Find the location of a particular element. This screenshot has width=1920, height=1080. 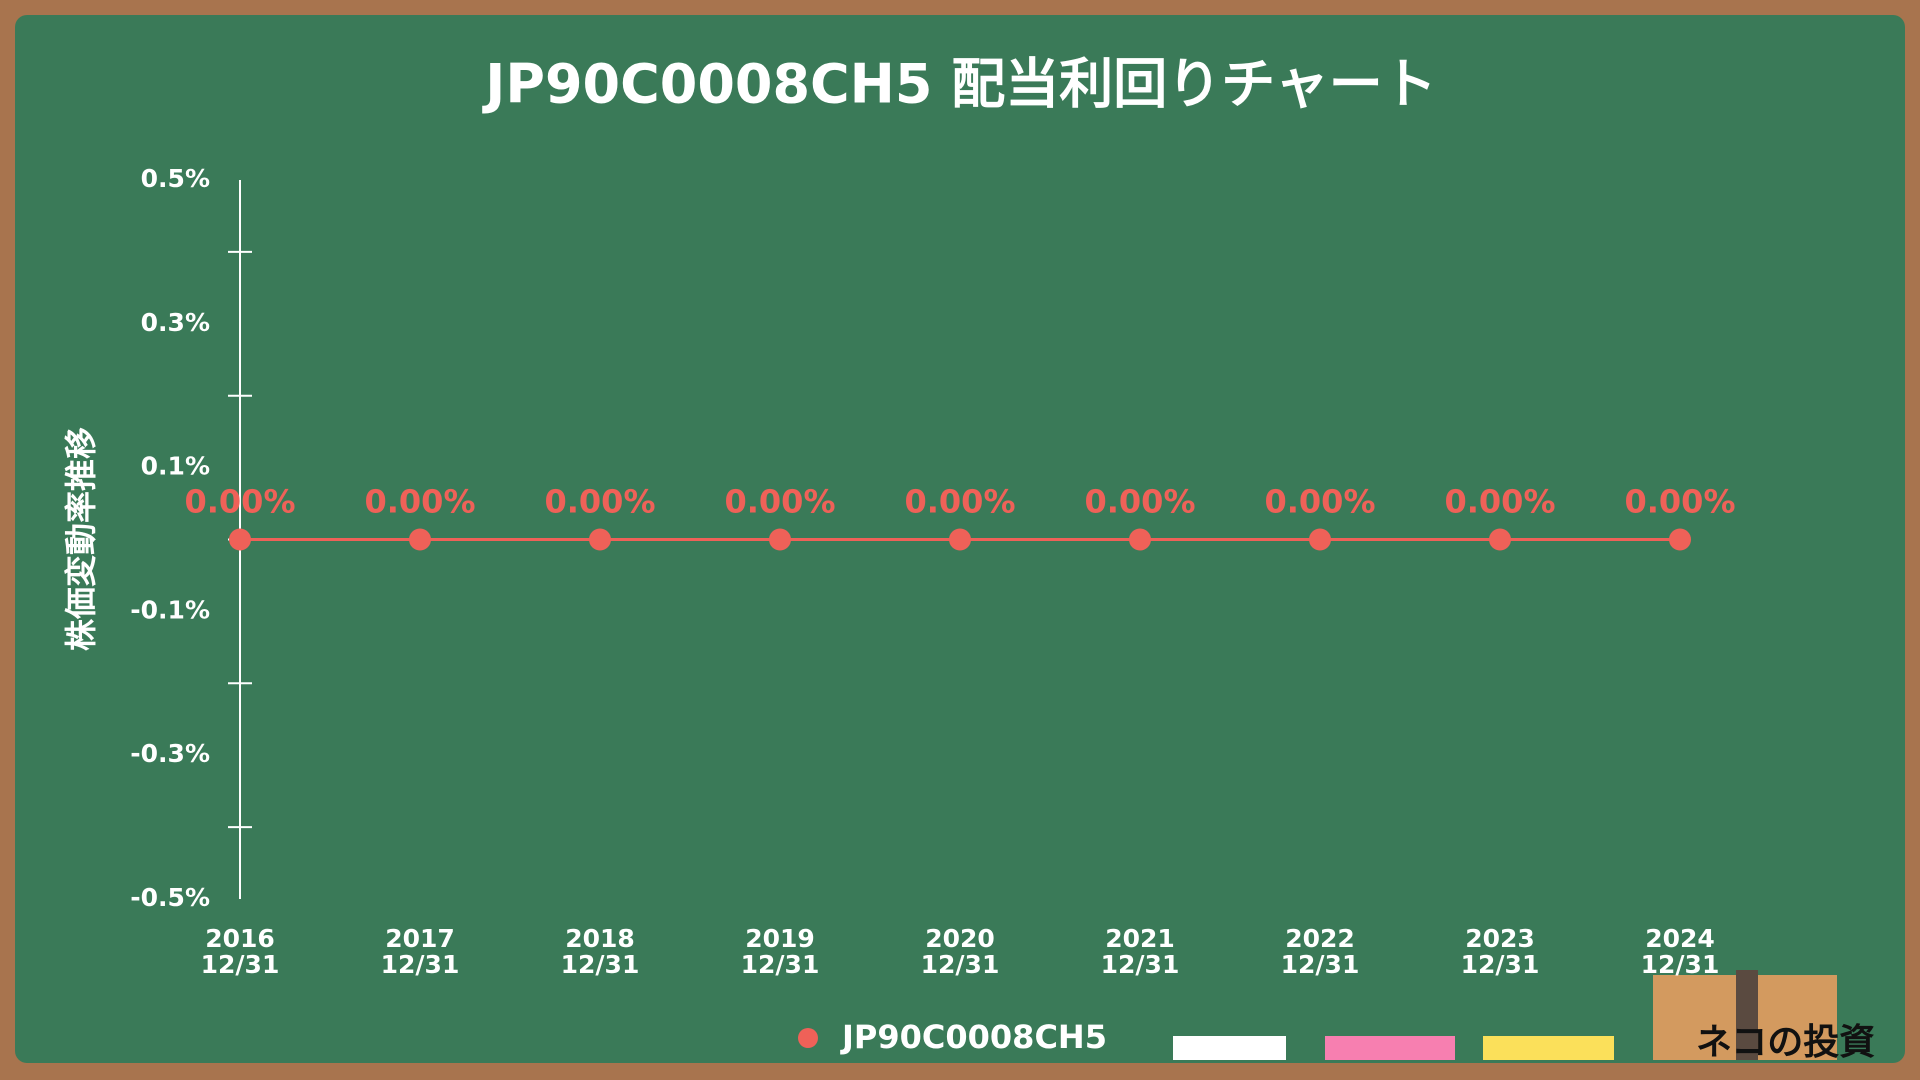

x-tick-label: 2016 12/31 is located at coordinates (240, 951).